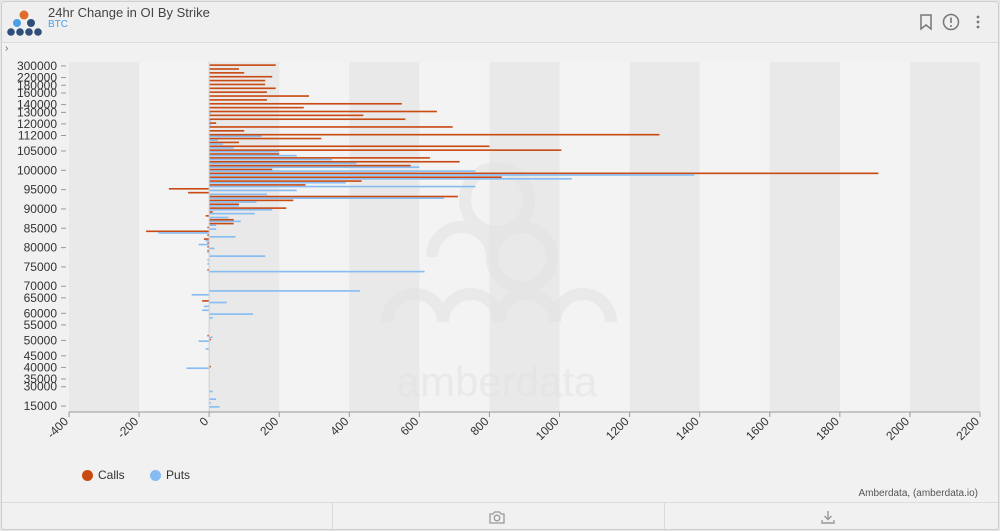  What do you see at coordinates (103, 475) in the screenshot?
I see `legend-item-calls: Calls` at bounding box center [103, 475].